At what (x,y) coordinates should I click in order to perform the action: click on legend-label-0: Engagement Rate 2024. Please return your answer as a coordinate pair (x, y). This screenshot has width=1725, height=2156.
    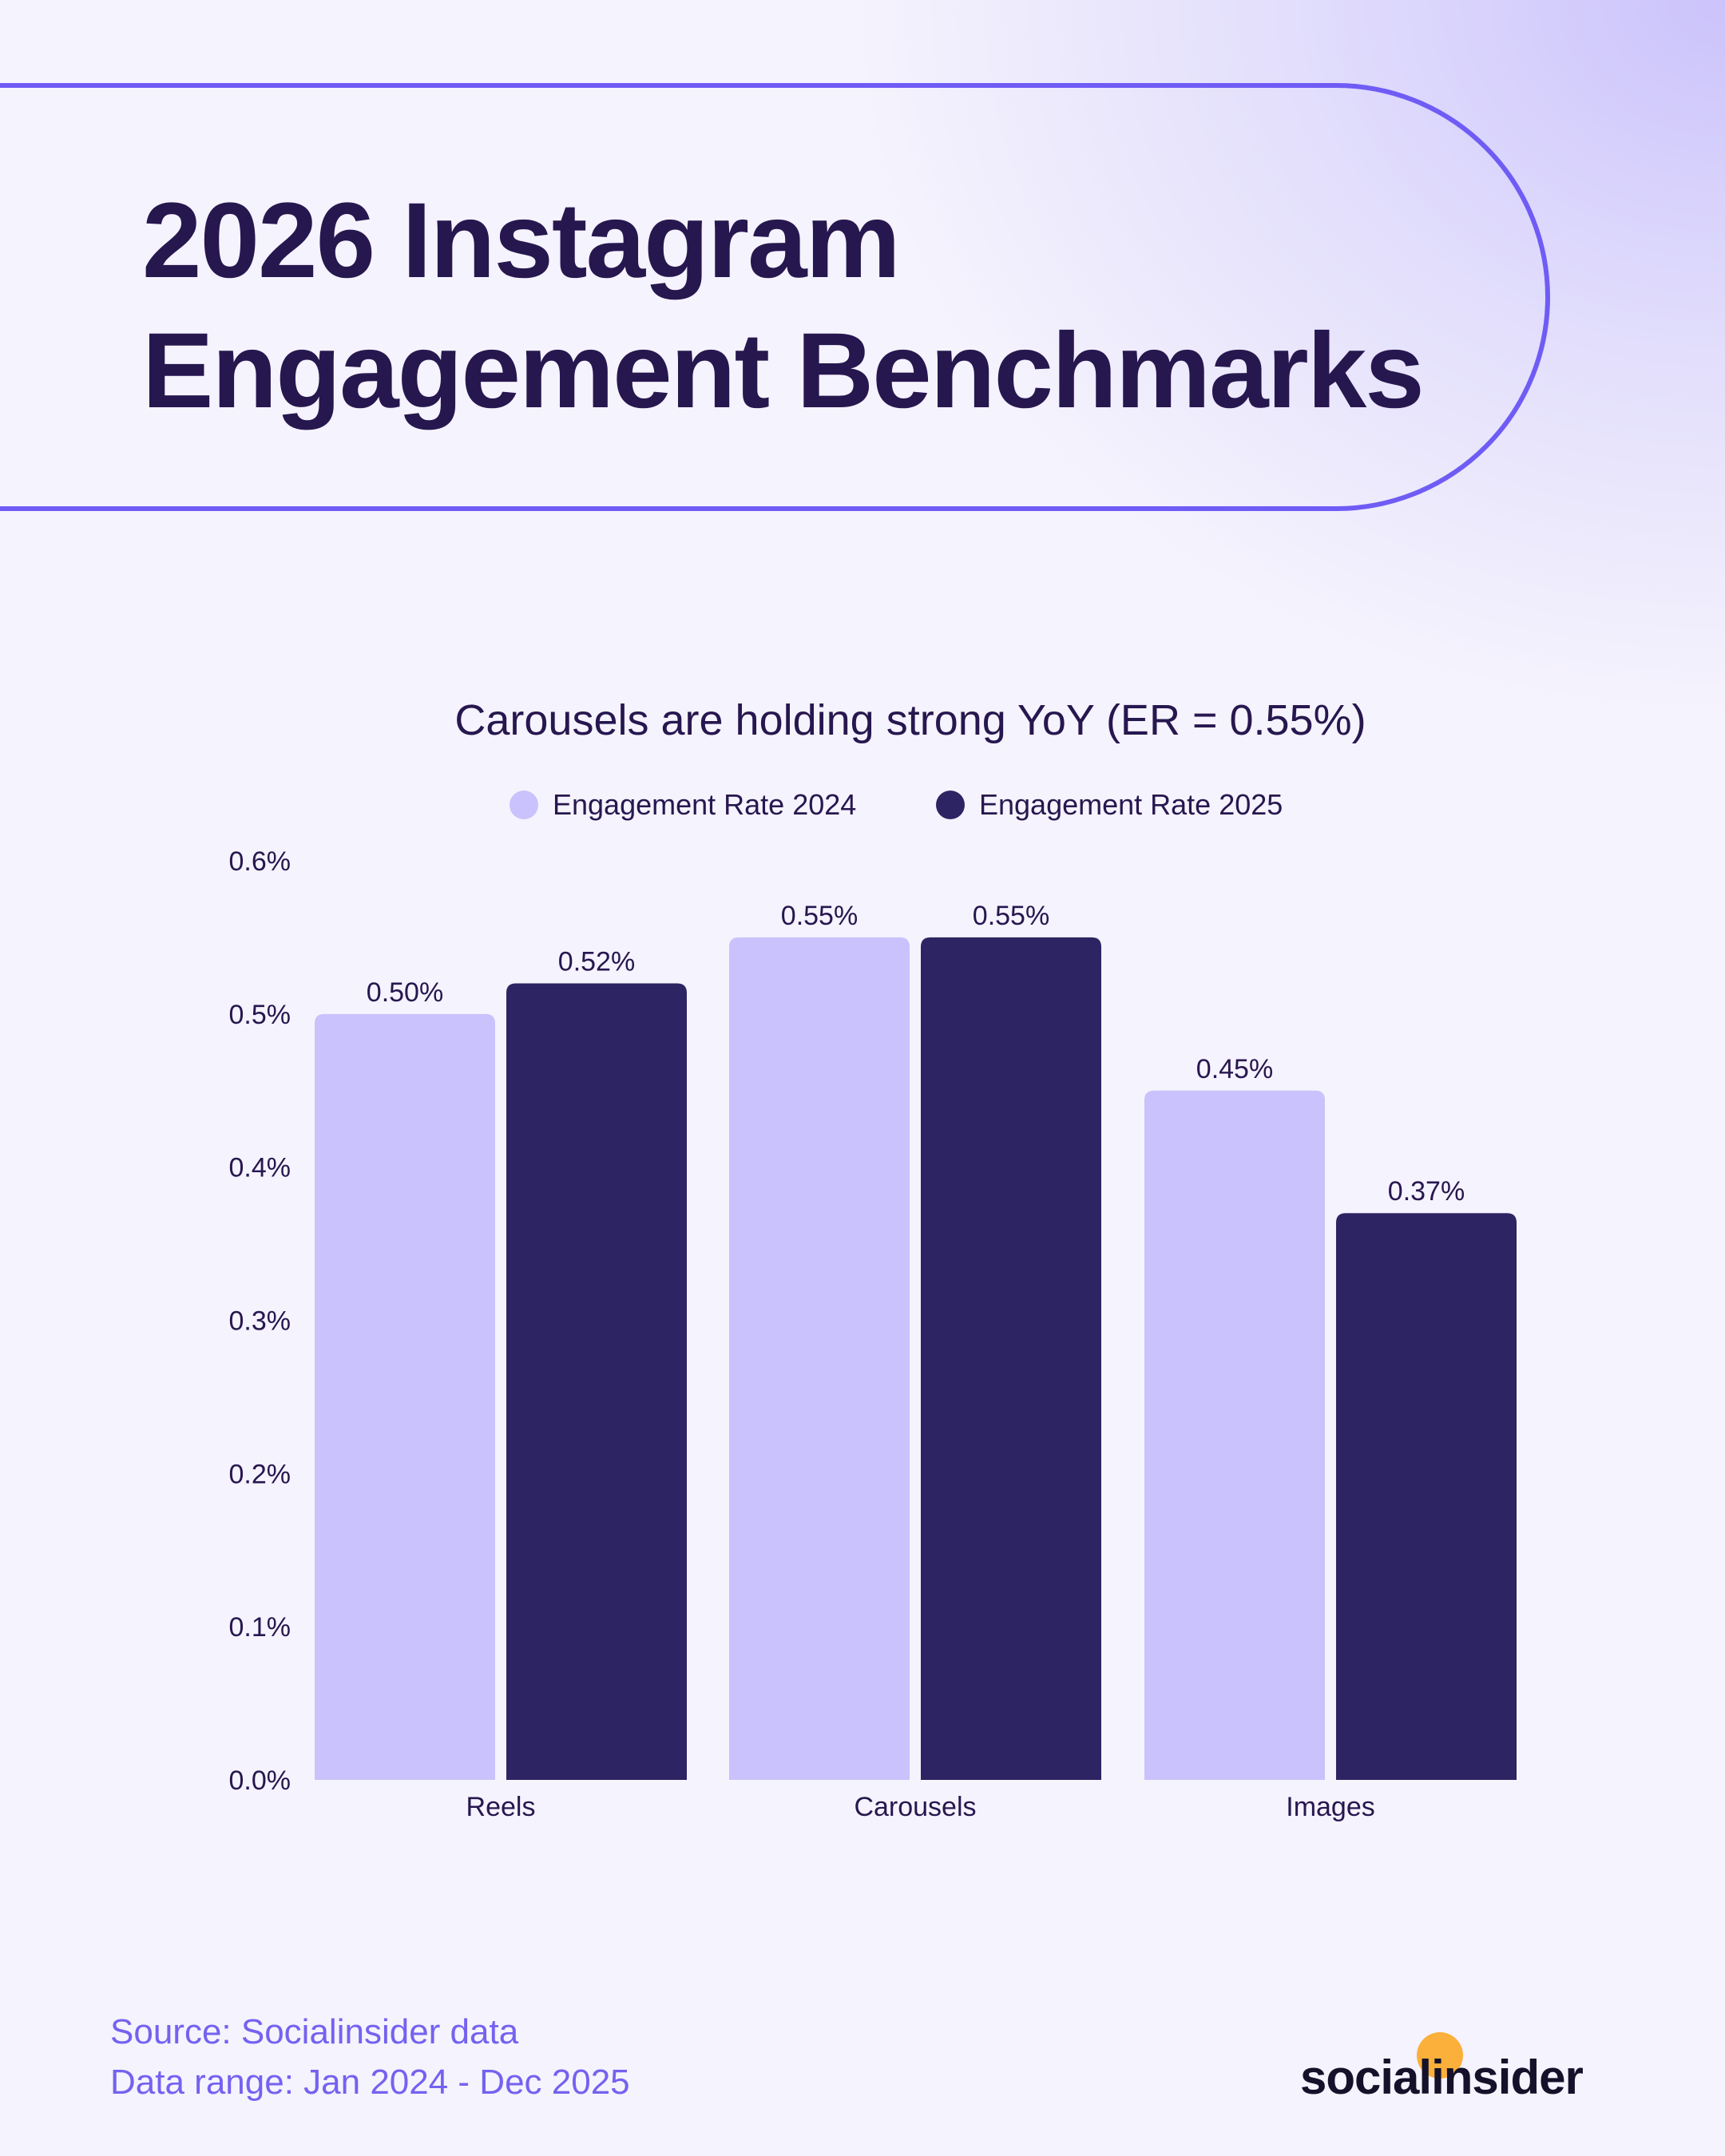
    Looking at the image, I should click on (705, 804).